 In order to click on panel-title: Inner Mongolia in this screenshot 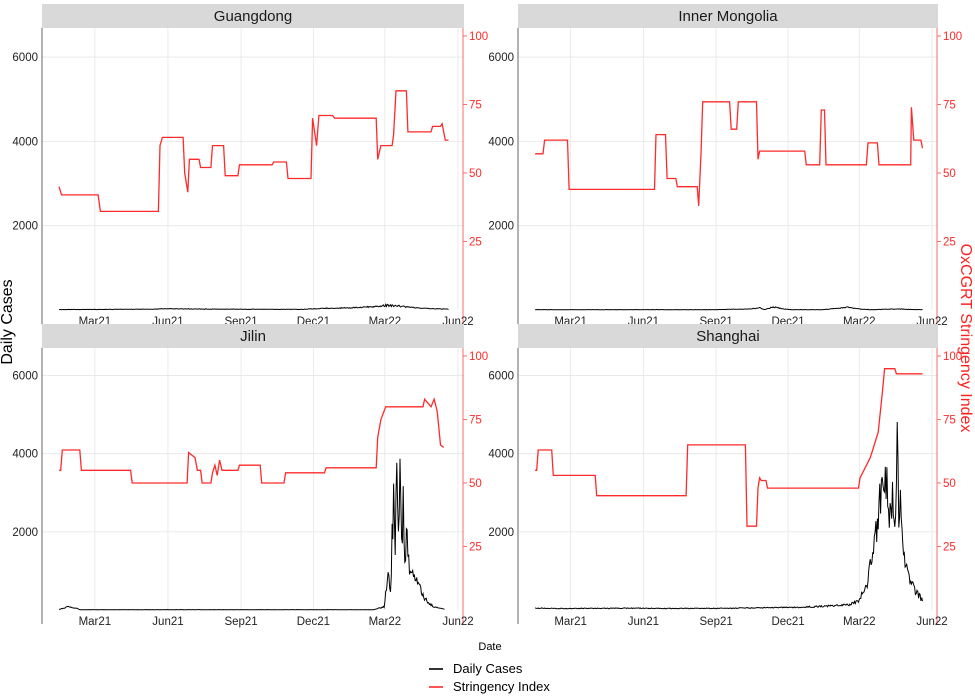, I will do `click(728, 16)`.